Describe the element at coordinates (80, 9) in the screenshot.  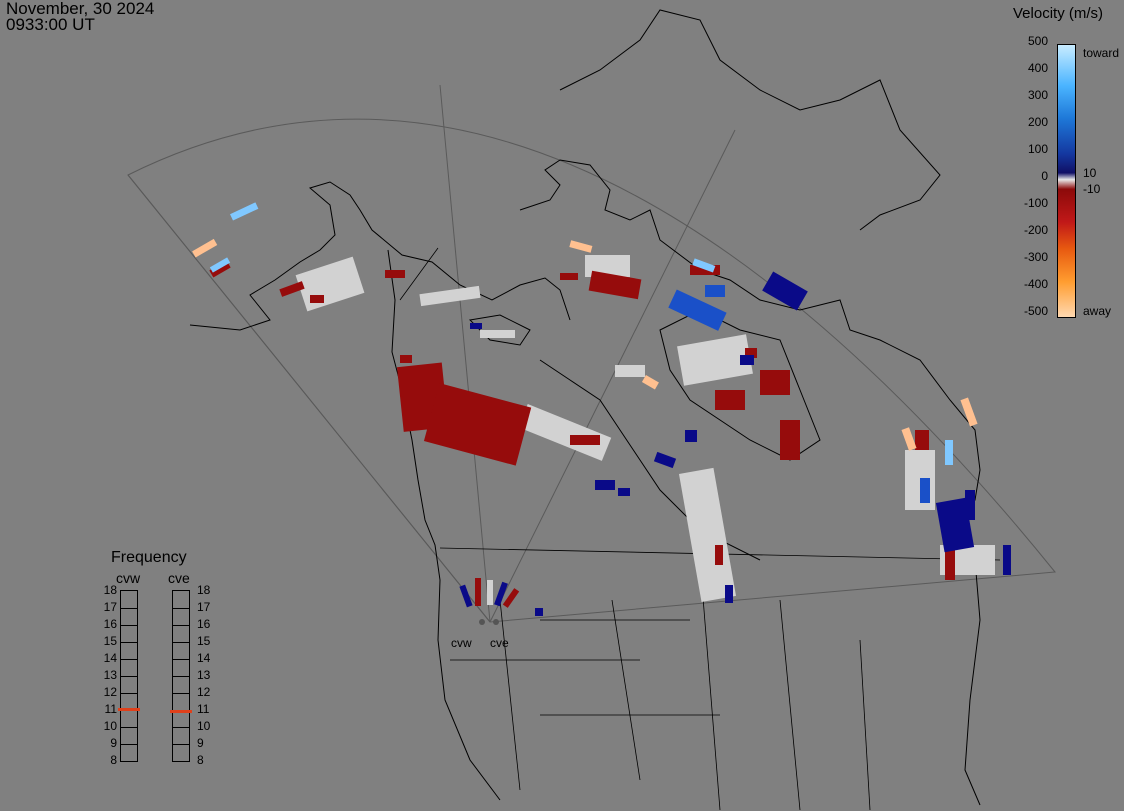
I see `date-text: November, 30 2024` at that location.